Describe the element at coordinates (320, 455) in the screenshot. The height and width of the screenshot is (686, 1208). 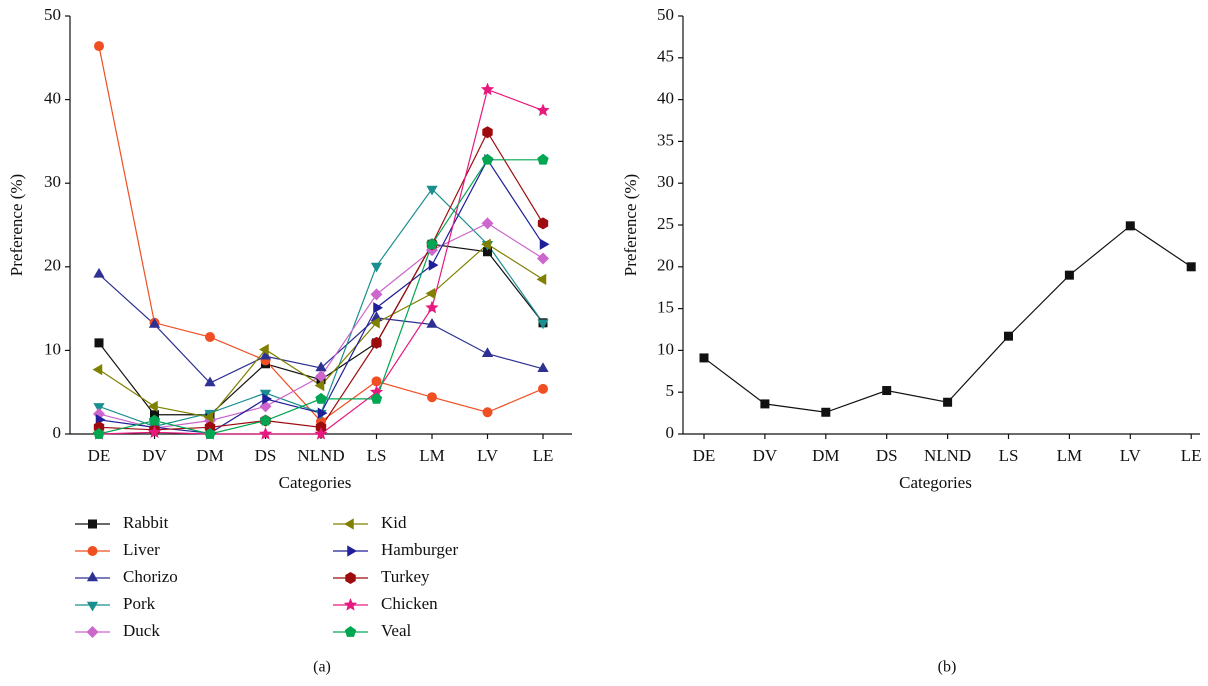
I see `x-tick-label: NLND` at that location.